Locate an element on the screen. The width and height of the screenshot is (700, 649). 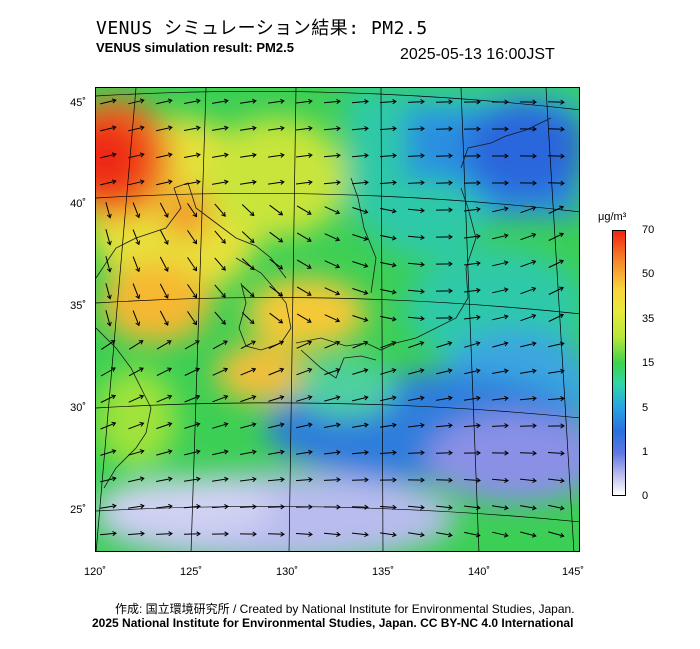
colorbar-tick-0: 0 is located at coordinates (645, 496).